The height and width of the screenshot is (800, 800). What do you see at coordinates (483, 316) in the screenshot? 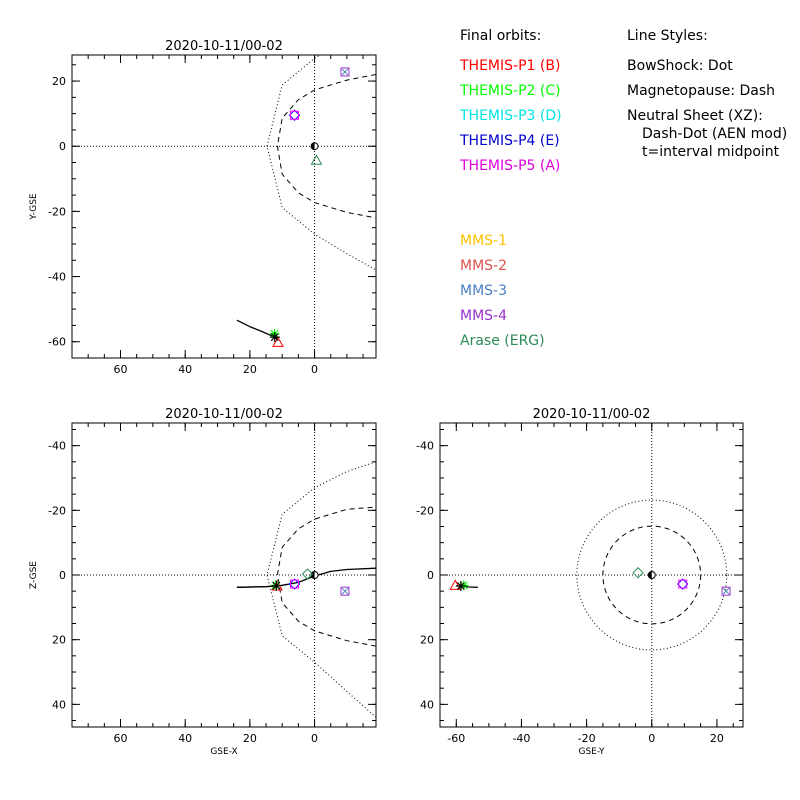
I see `legend-mission-mms4: MMS-4` at bounding box center [483, 316].